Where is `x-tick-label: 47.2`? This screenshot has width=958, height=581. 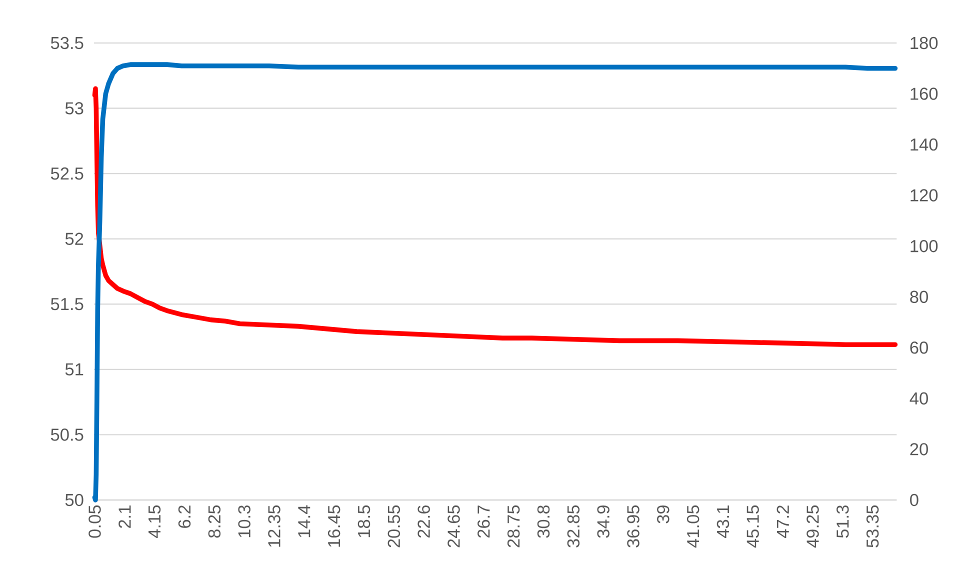
x-tick-label: 47.2 is located at coordinates (782, 522).